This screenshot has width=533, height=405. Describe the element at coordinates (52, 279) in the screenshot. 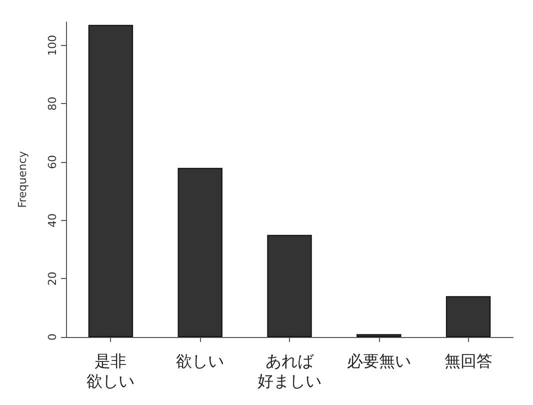

I see `y-tick-label: 20` at that location.